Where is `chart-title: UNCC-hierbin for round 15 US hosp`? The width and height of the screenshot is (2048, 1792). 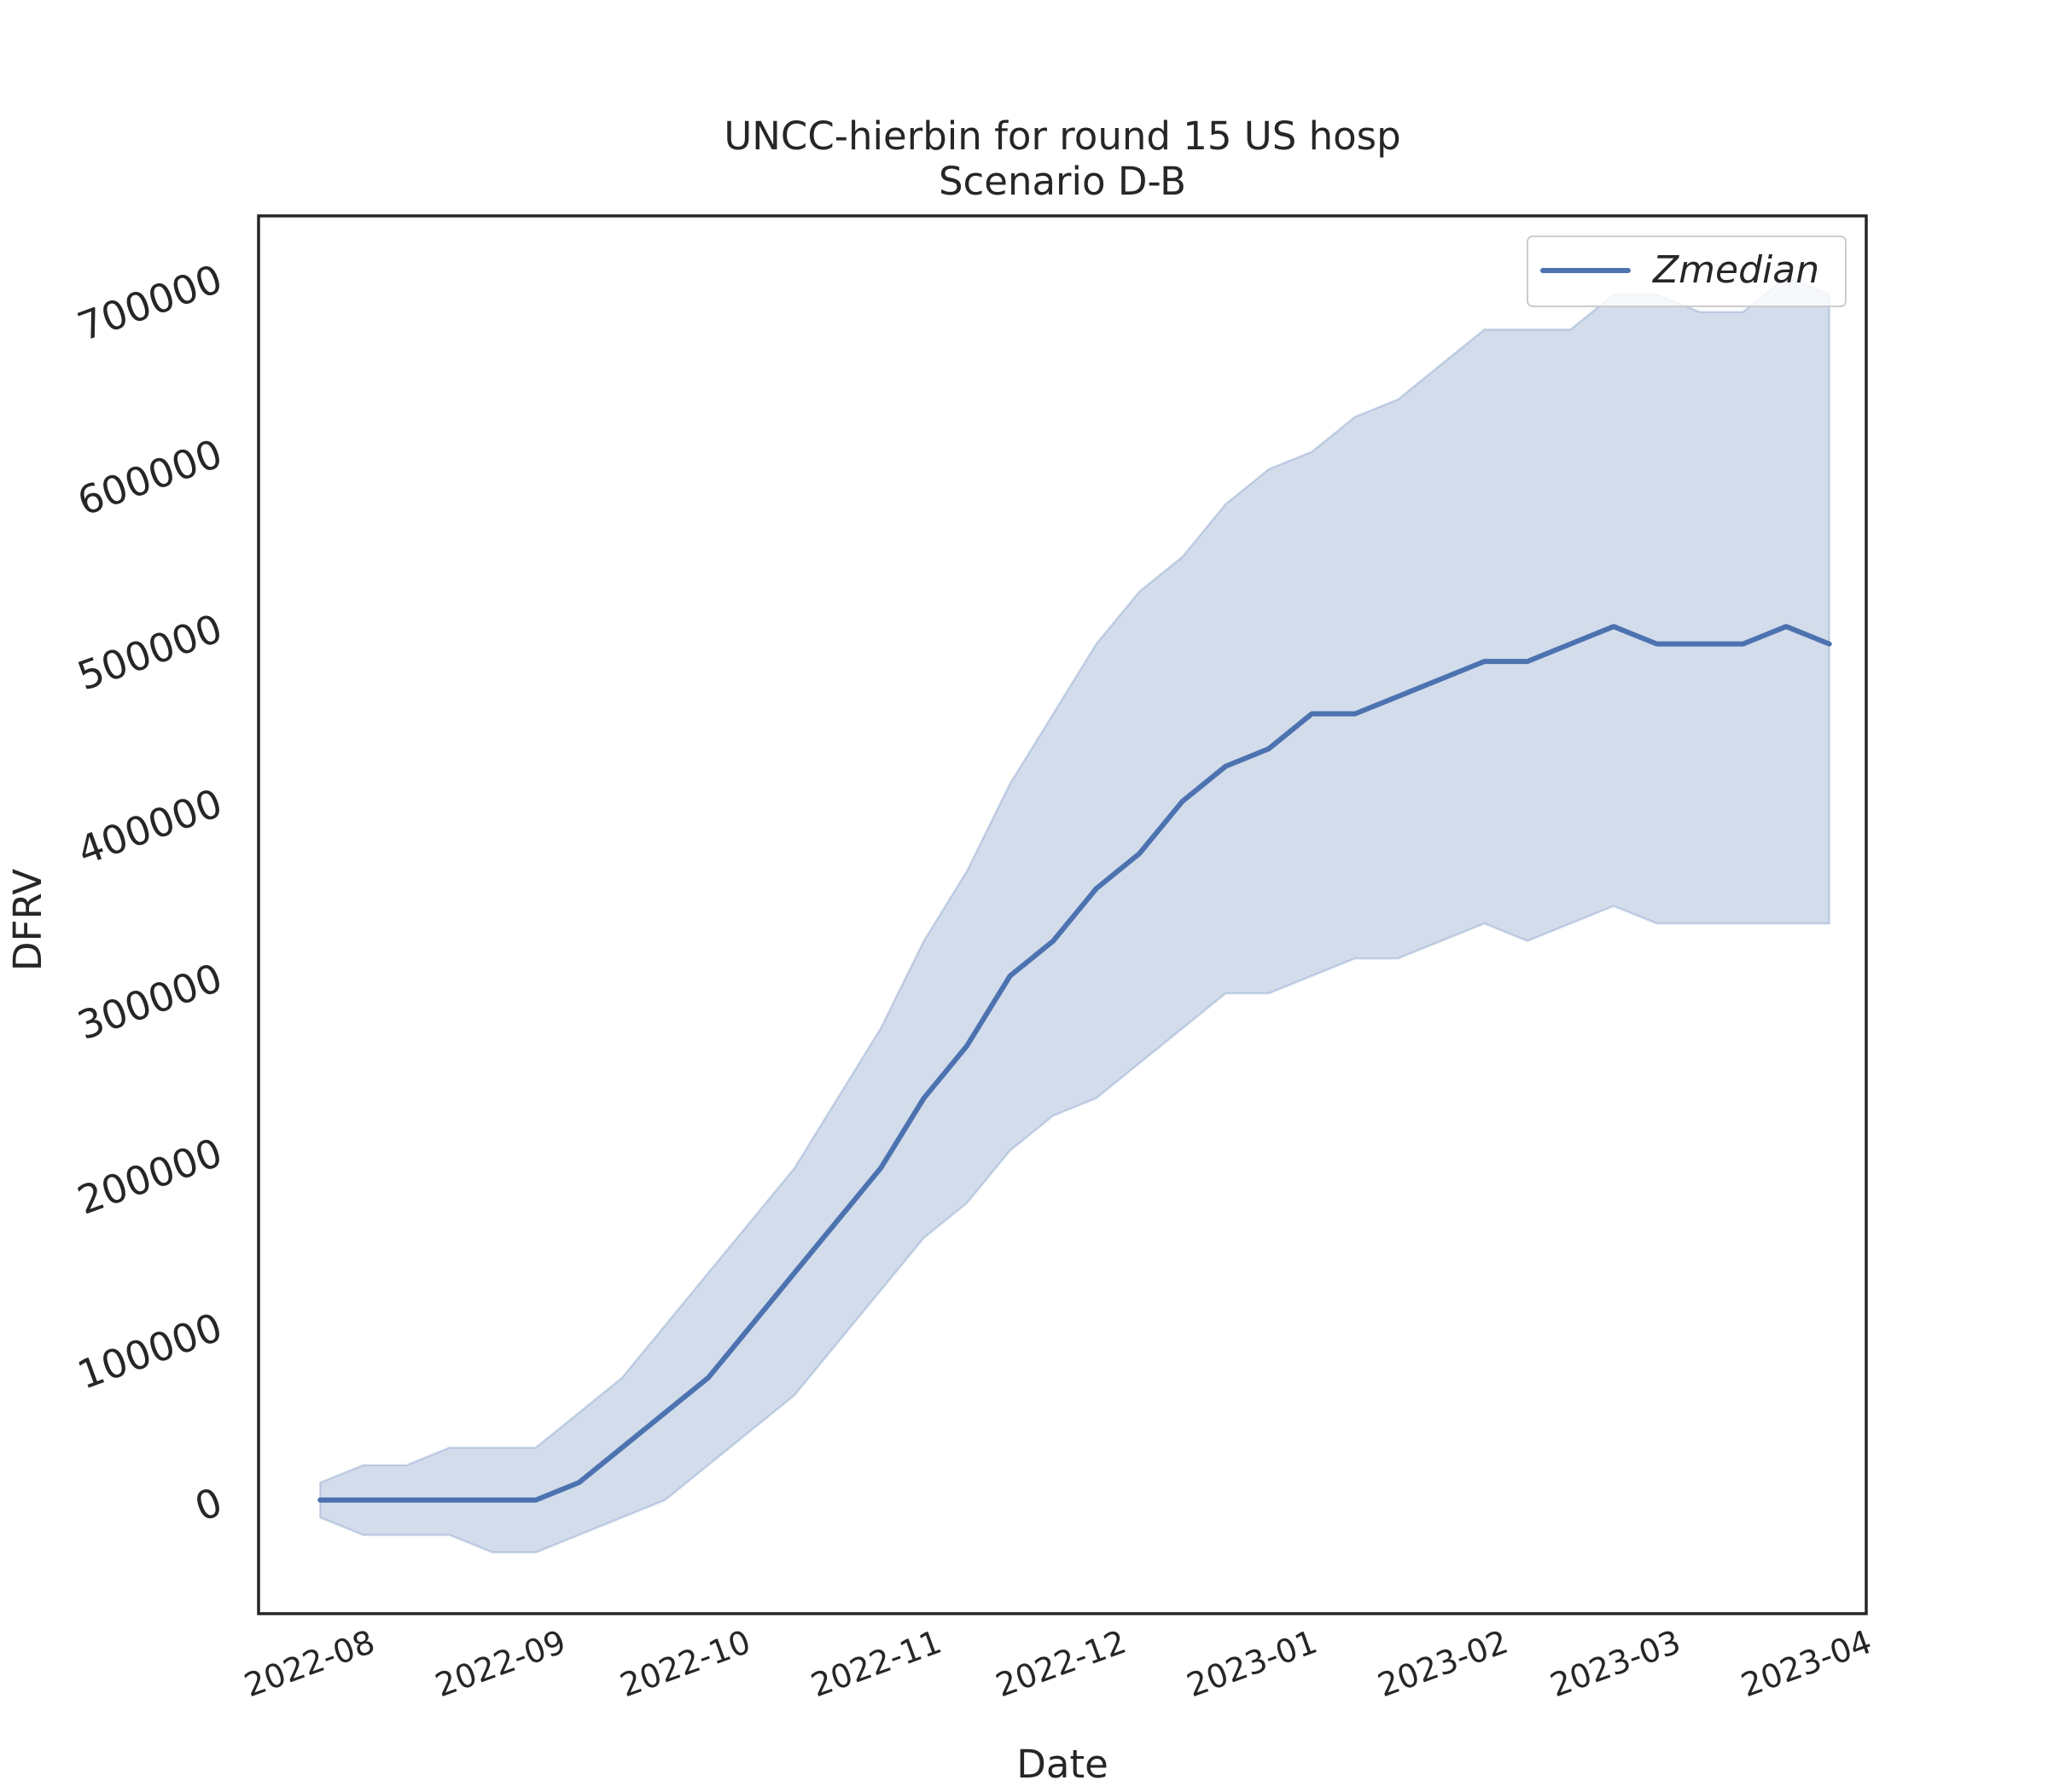 chart-title: UNCC-hierbin for round 15 US hosp is located at coordinates (1062, 136).